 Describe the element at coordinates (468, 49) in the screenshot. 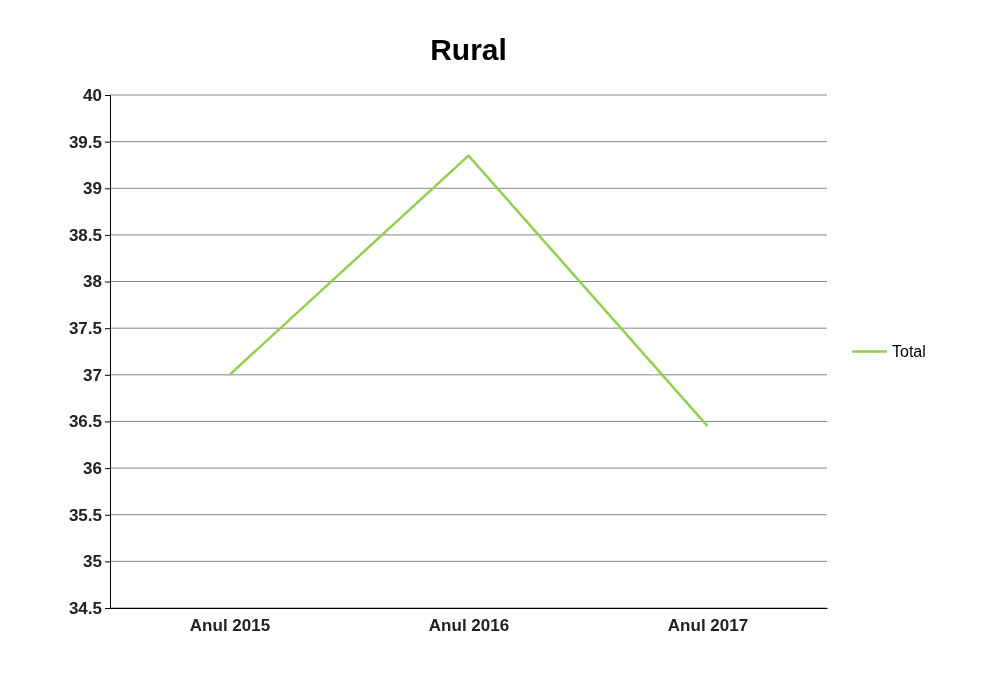

I see `chart-title: Rural` at that location.